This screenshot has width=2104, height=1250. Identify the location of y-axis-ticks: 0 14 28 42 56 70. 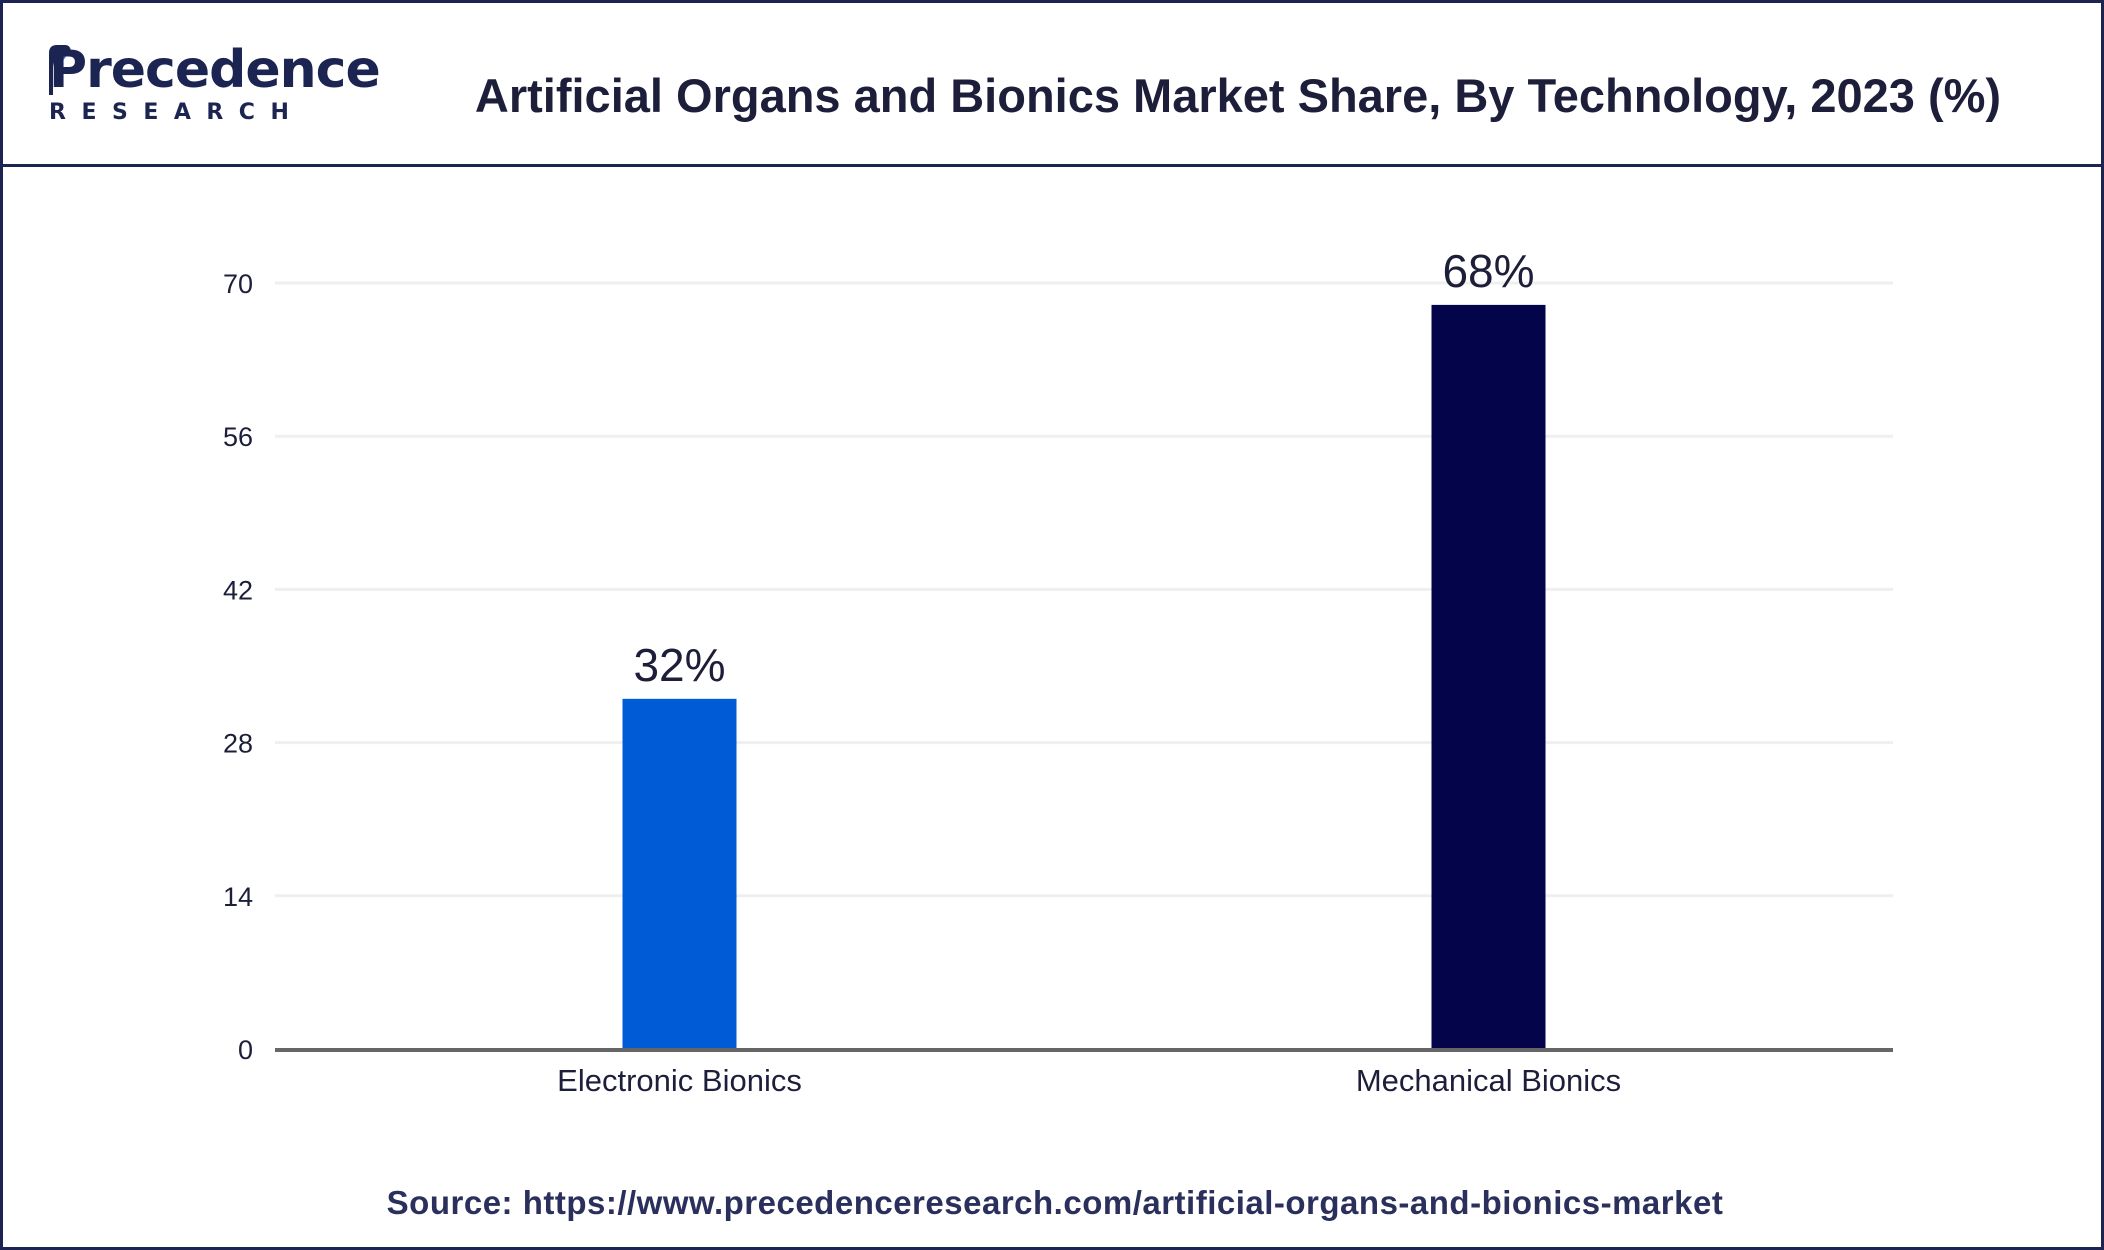
(238, 667).